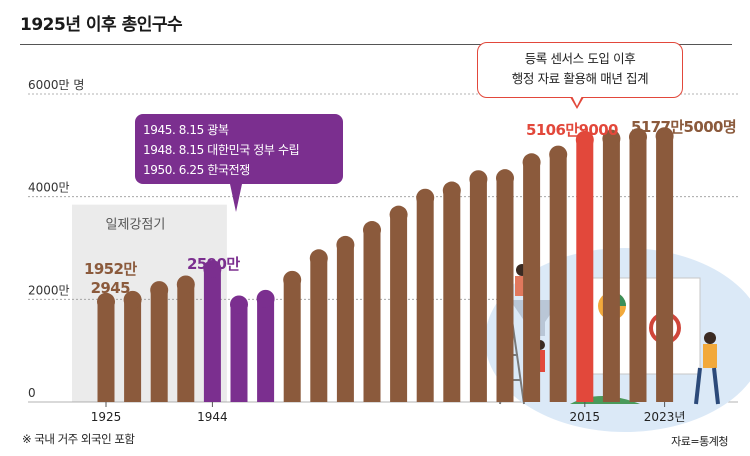 This screenshot has width=750, height=456. I want to click on person-right-legs, so click(707, 386).